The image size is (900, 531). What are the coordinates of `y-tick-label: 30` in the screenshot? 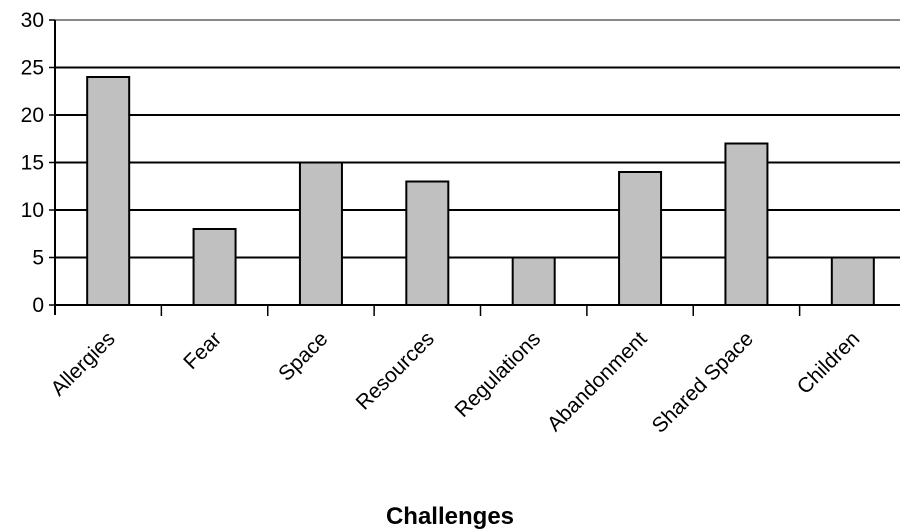 It's located at (32, 20).